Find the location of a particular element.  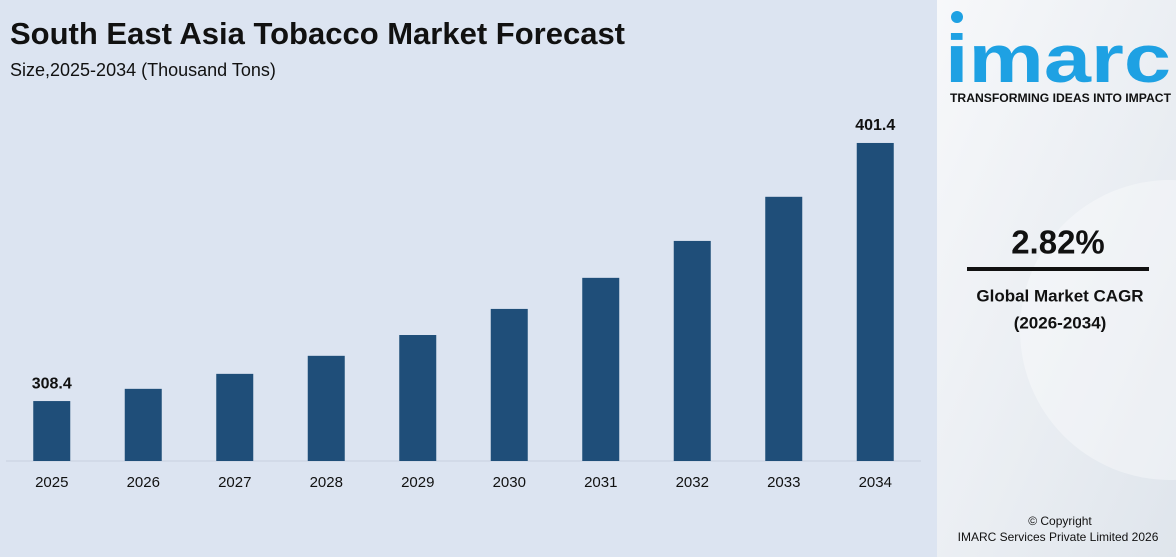

x-tick-label: 2028 is located at coordinates (326, 482).